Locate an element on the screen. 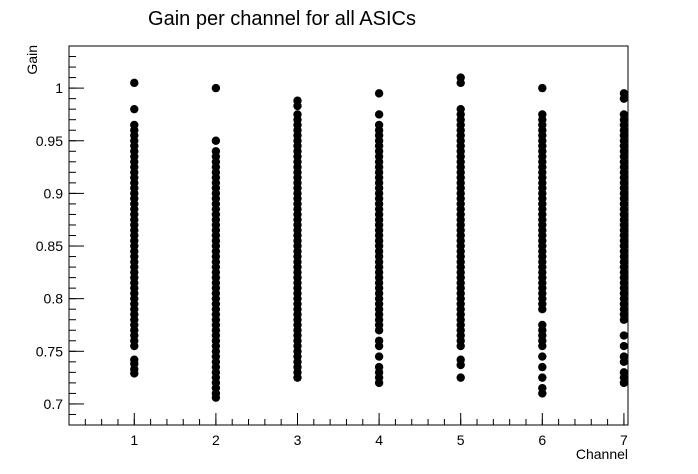 This screenshot has height=474, width=698. x-tick-label: 7 is located at coordinates (624, 440).